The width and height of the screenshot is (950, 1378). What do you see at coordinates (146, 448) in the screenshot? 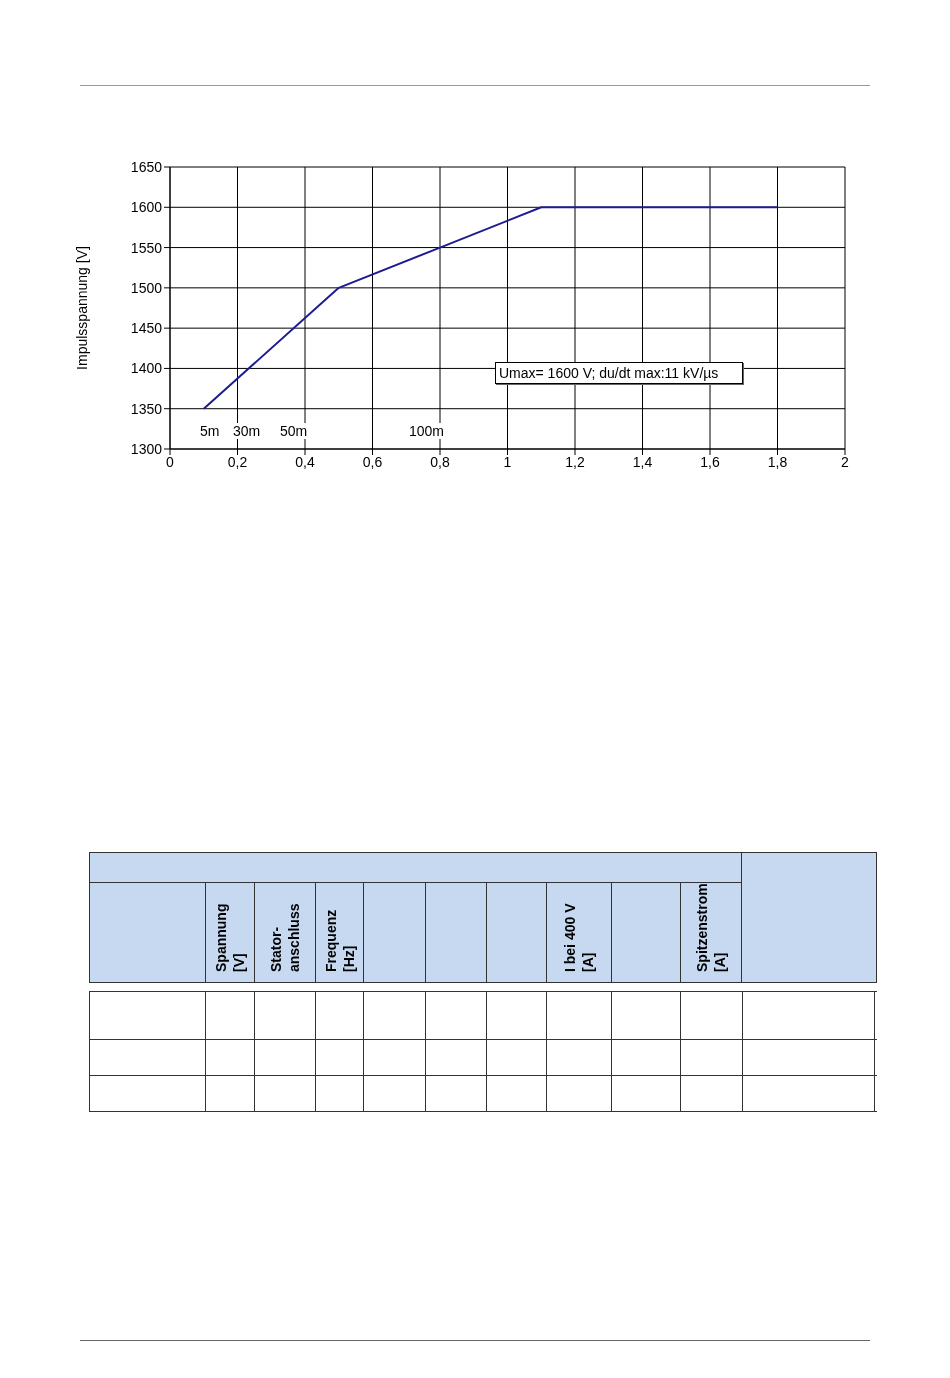
I see `y-tick-label: 1300` at bounding box center [146, 448].